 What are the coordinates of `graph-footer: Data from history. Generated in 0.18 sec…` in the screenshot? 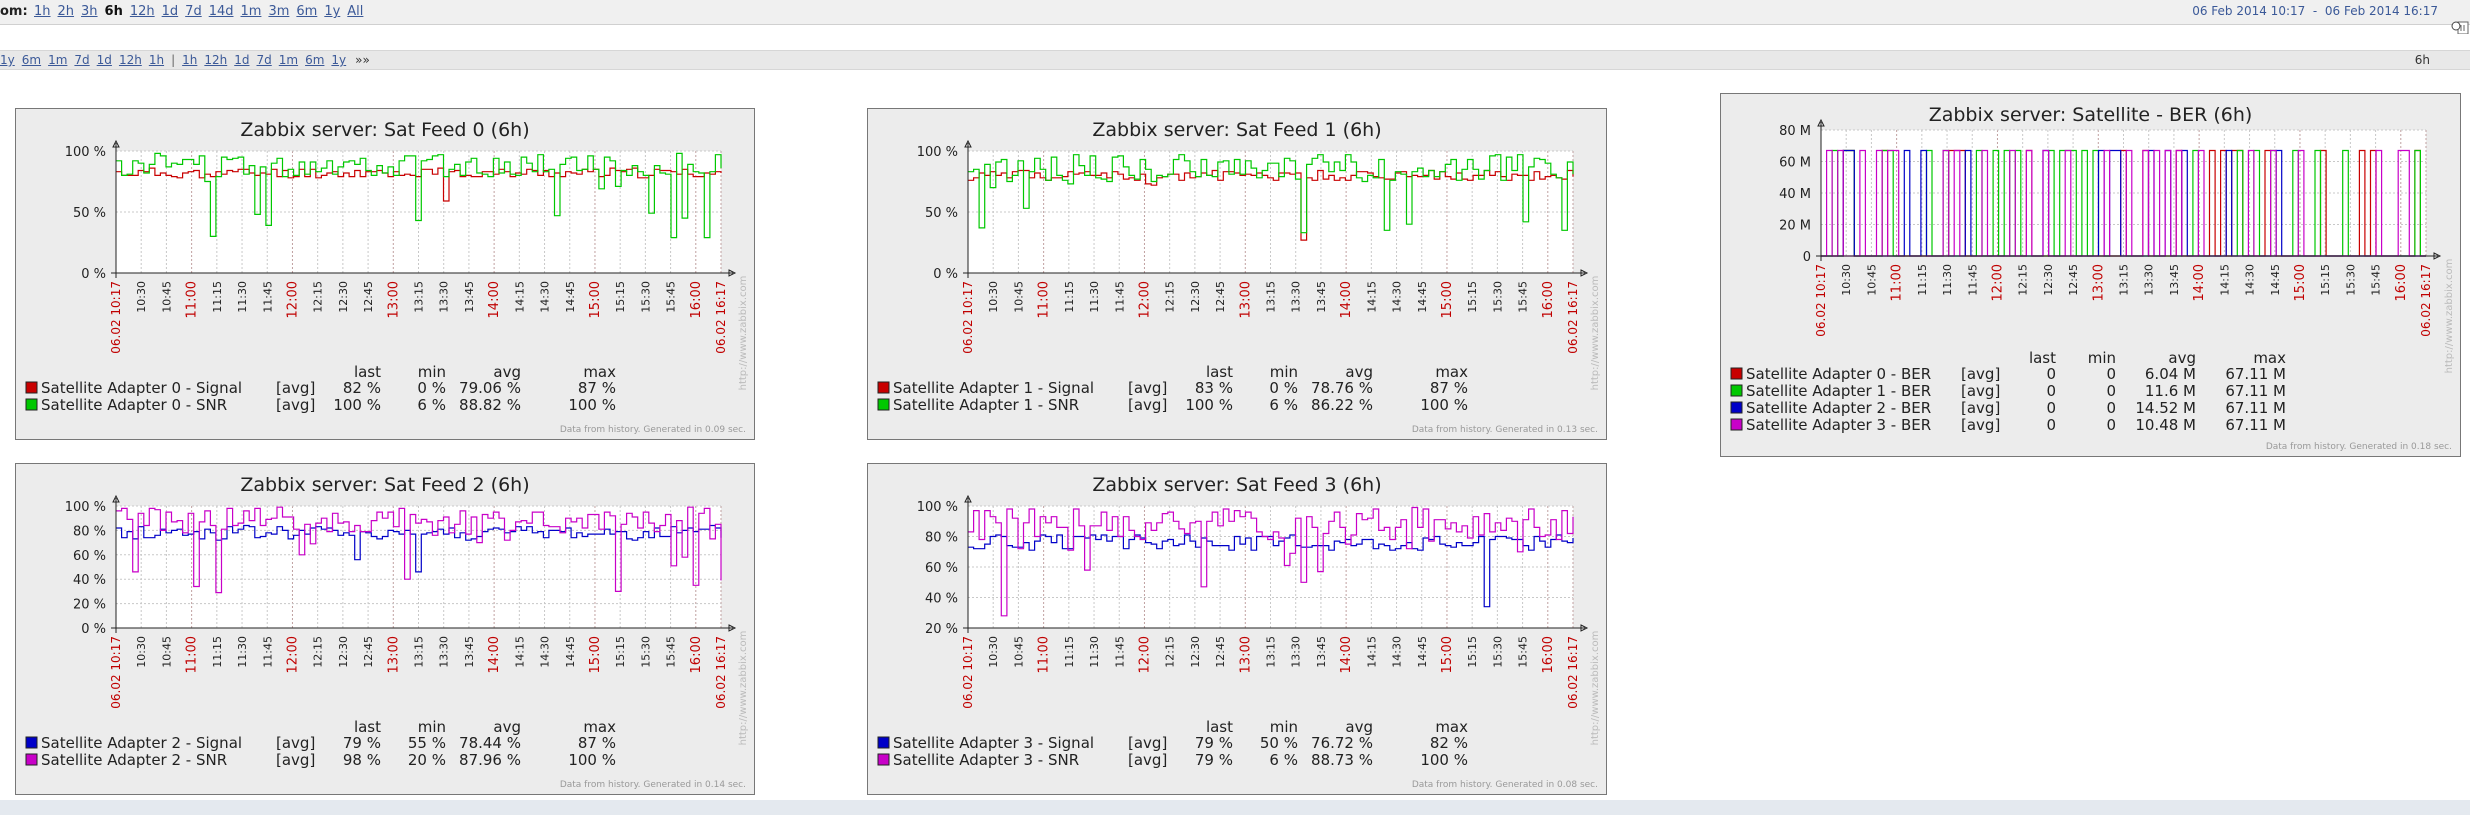 It's located at (2359, 447).